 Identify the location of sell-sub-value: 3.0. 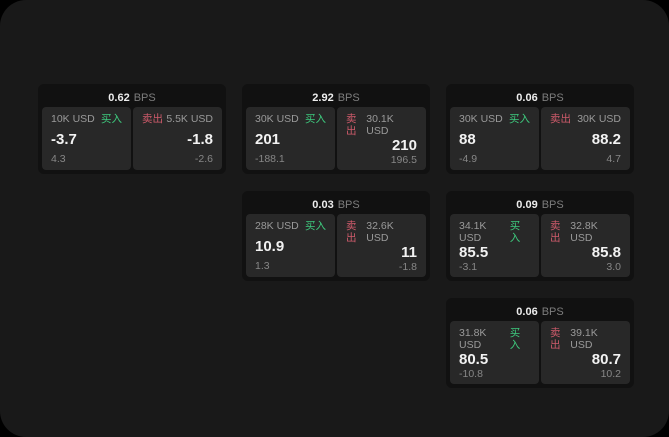
(613, 267).